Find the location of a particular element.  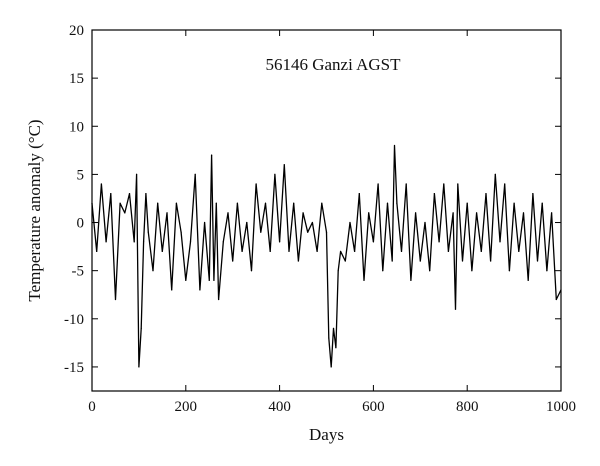

x-tick-label: 400 is located at coordinates (279, 407).